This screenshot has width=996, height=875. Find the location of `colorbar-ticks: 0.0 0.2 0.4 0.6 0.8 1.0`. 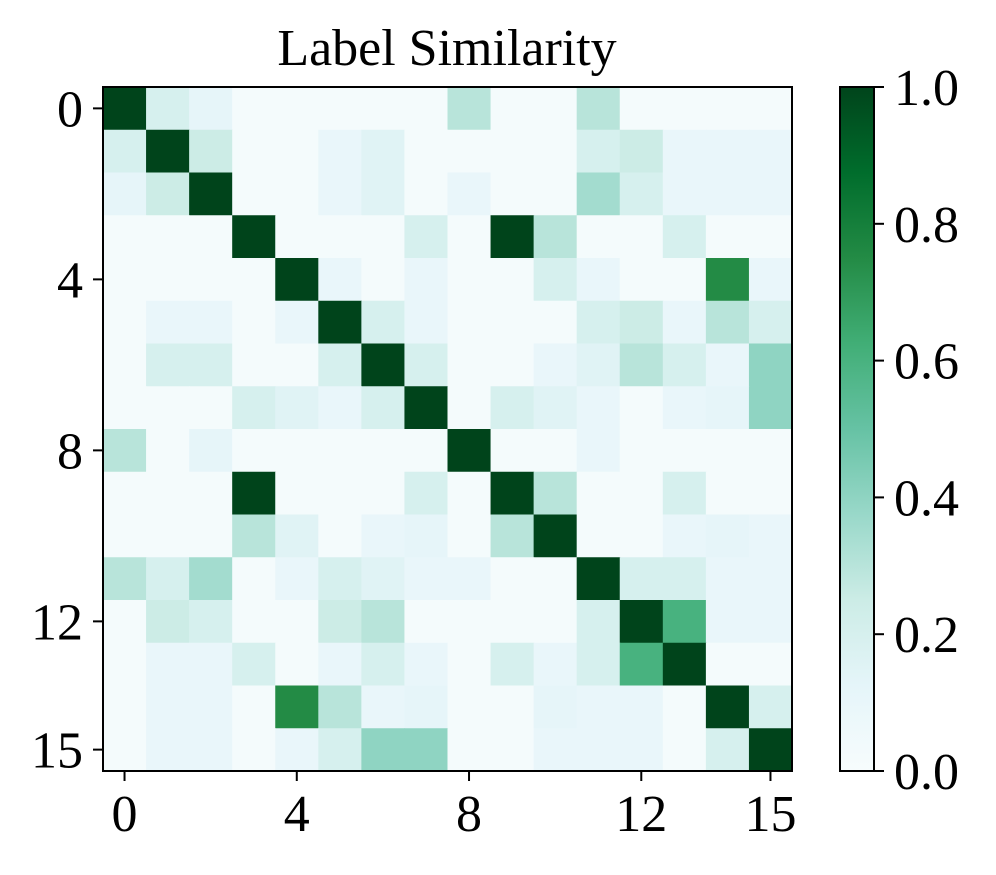

colorbar-ticks: 0.0 0.2 0.4 0.6 0.8 1.0 is located at coordinates (916, 430).